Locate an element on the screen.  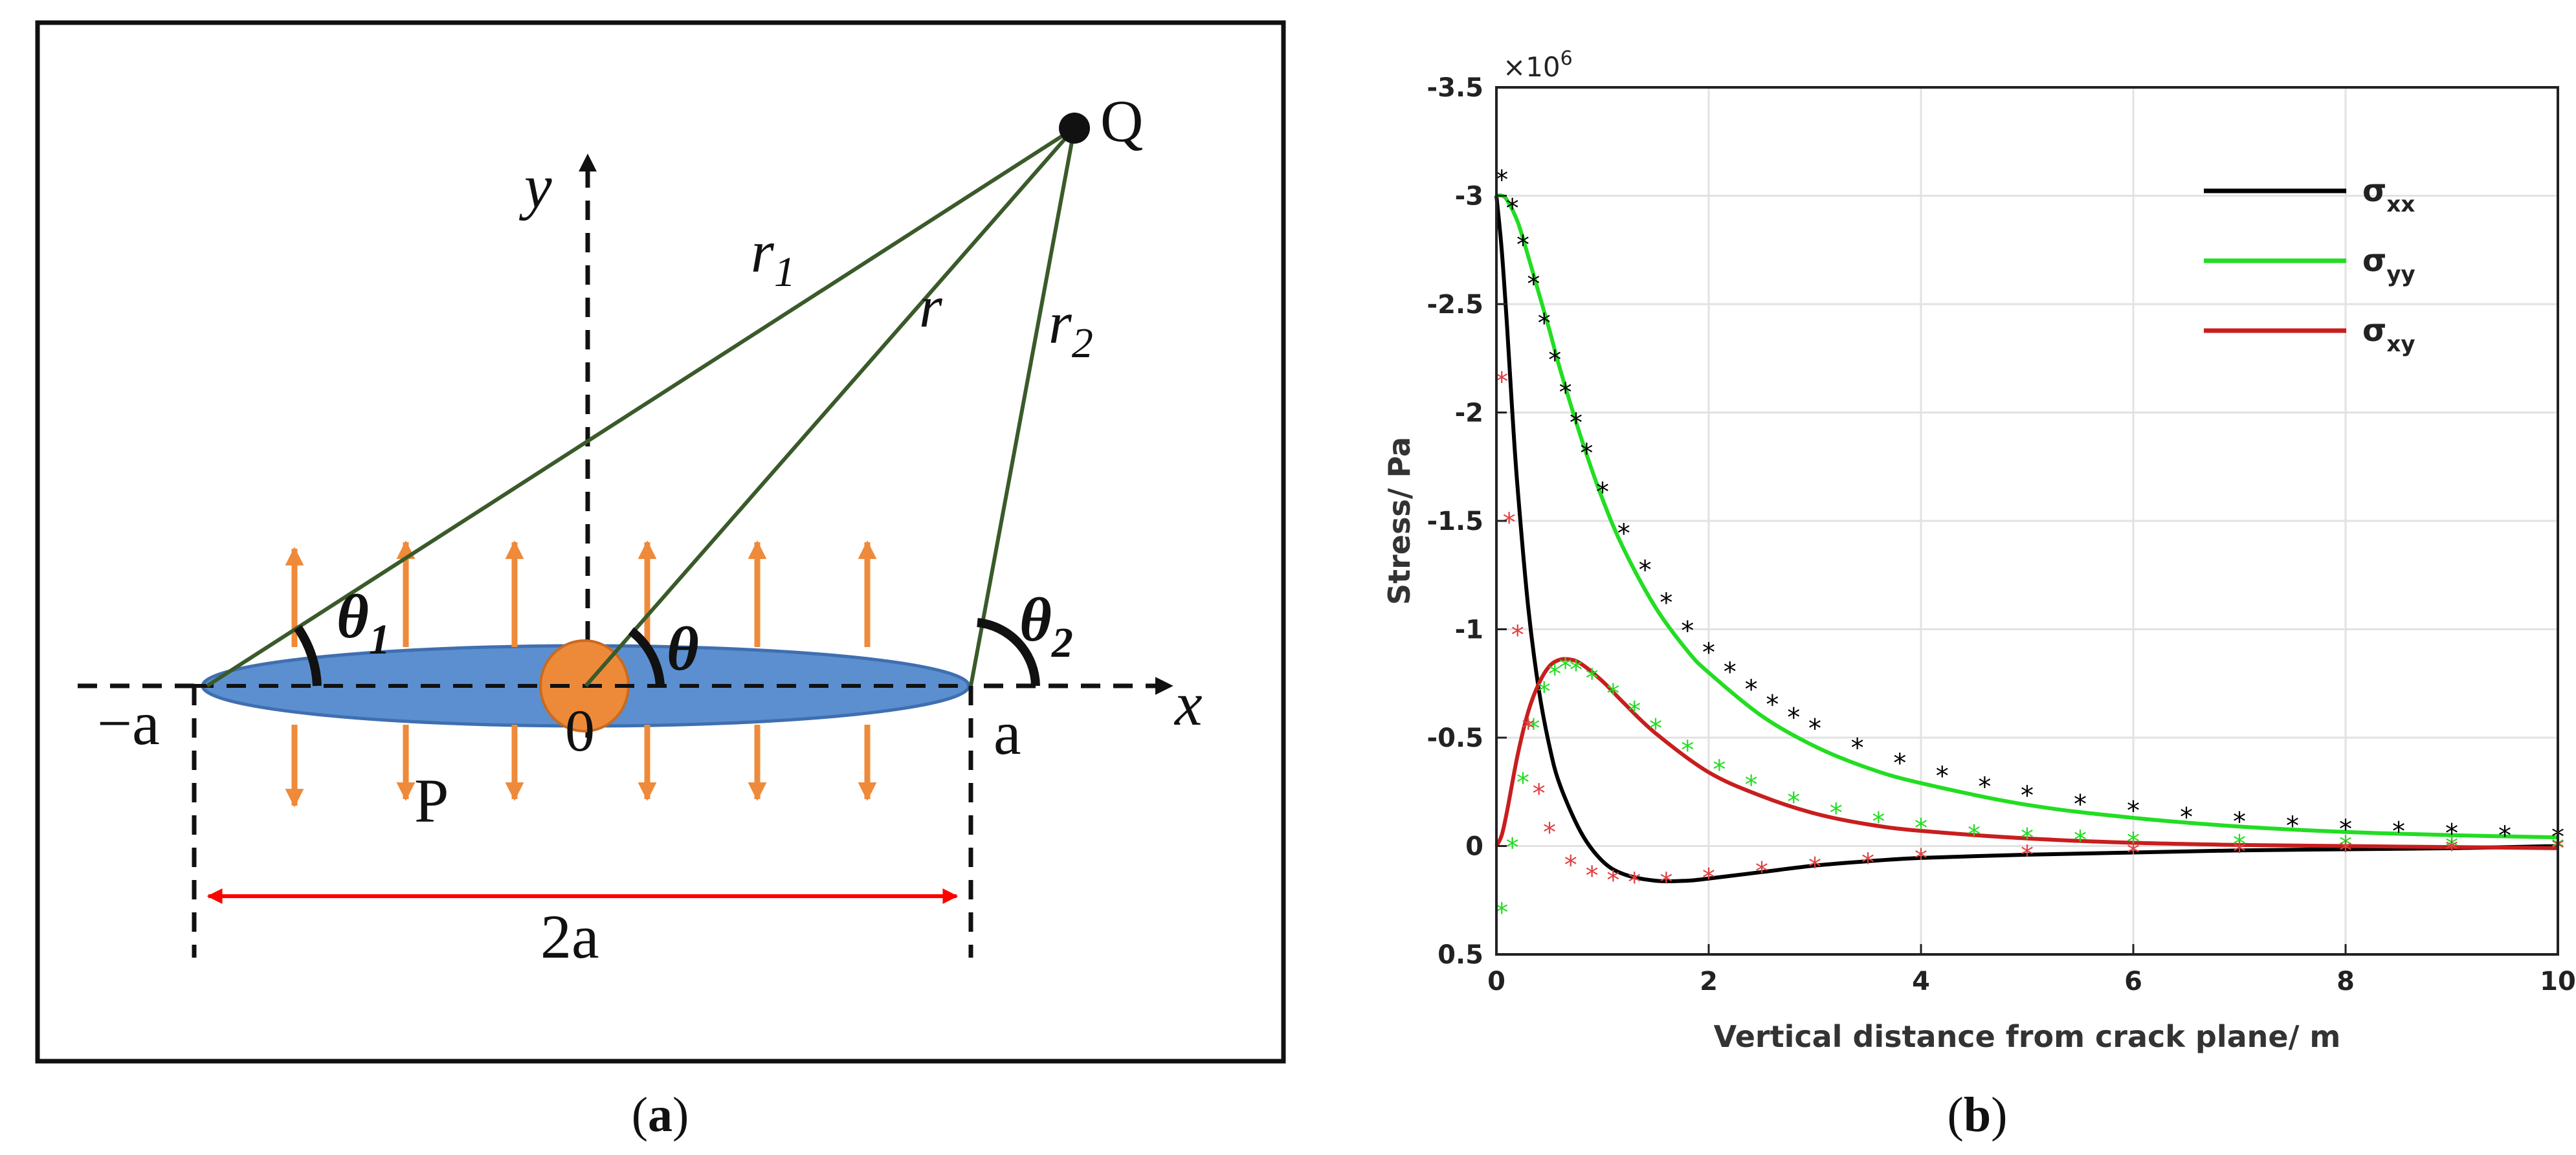
x-tick-label: 6 is located at coordinates (2133, 981).